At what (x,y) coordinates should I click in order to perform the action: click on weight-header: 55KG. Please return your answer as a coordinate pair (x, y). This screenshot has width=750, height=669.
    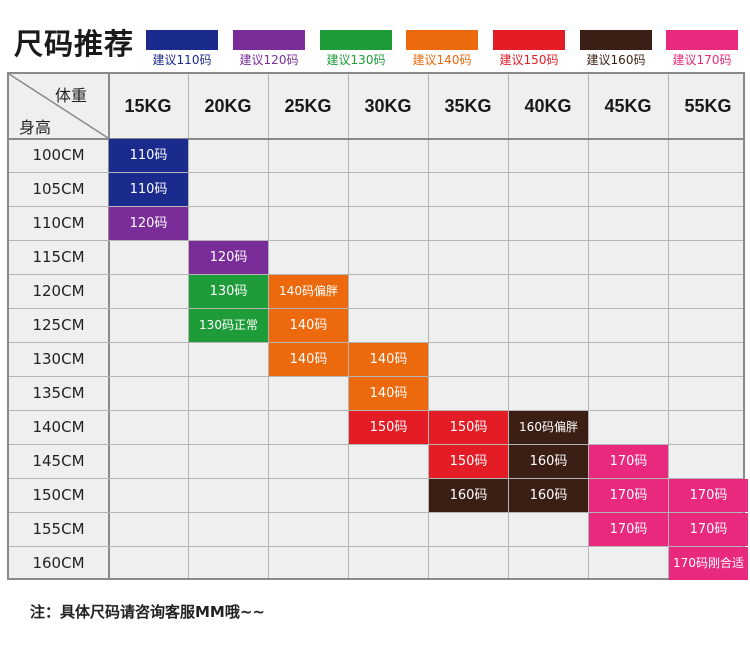
    Looking at the image, I should click on (708, 106).